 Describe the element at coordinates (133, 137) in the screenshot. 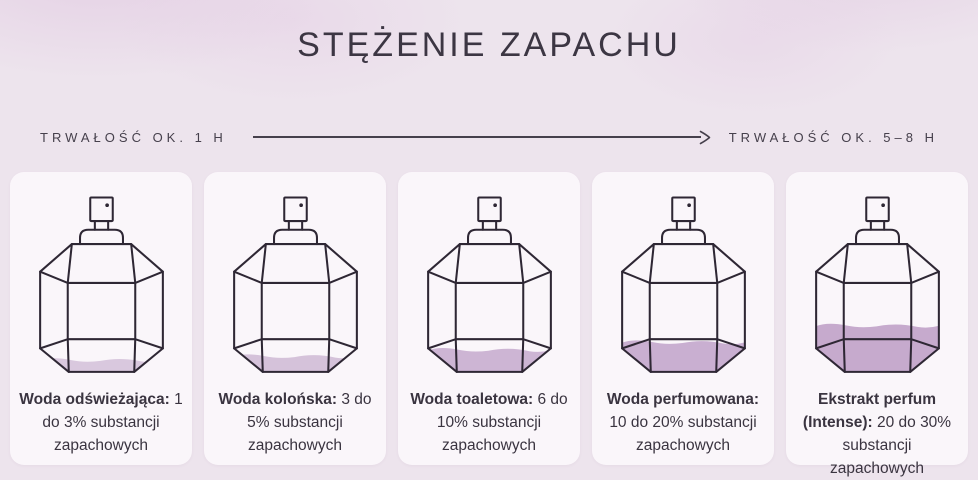

I see `duration-label-min: TRWAŁOŚĆ OK. 1 H` at that location.